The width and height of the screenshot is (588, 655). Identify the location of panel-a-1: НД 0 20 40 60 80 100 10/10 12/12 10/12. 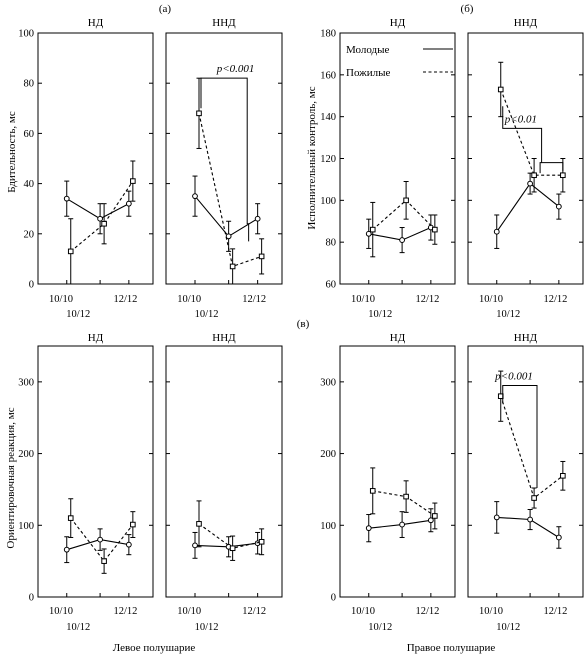
(86, 168).